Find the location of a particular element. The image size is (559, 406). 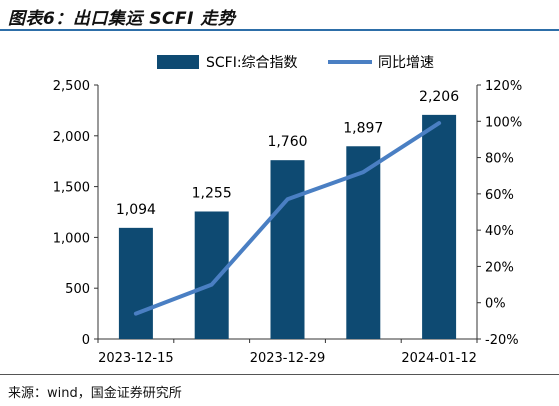

bar-data-label: 2,206 is located at coordinates (439, 97).